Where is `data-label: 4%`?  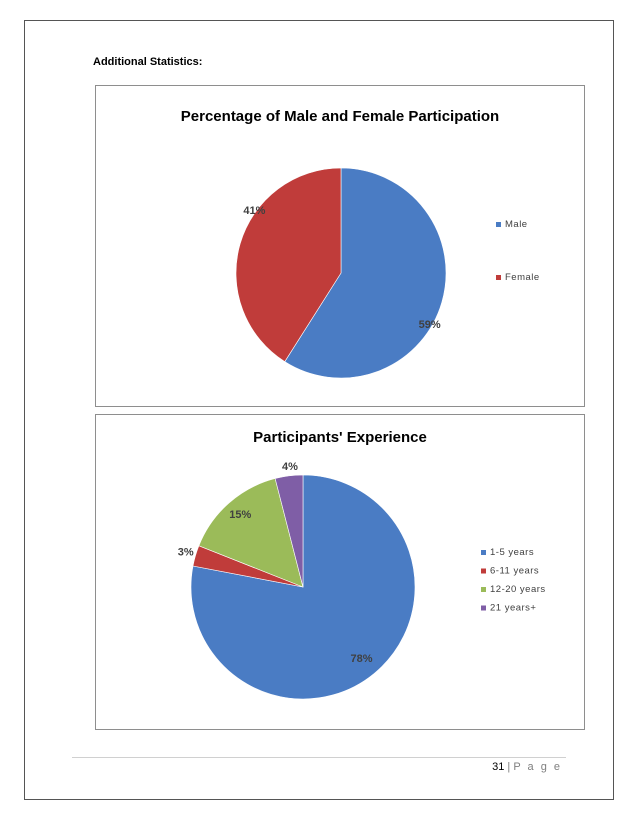 data-label: 4% is located at coordinates (290, 467).